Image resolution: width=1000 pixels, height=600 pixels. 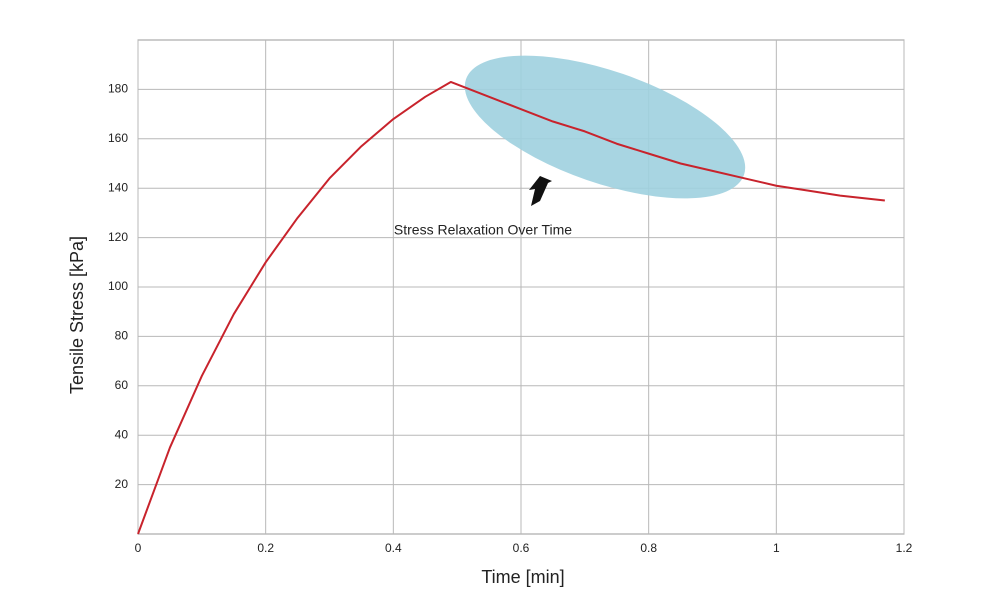 I want to click on arrow, so click(x=540, y=191).